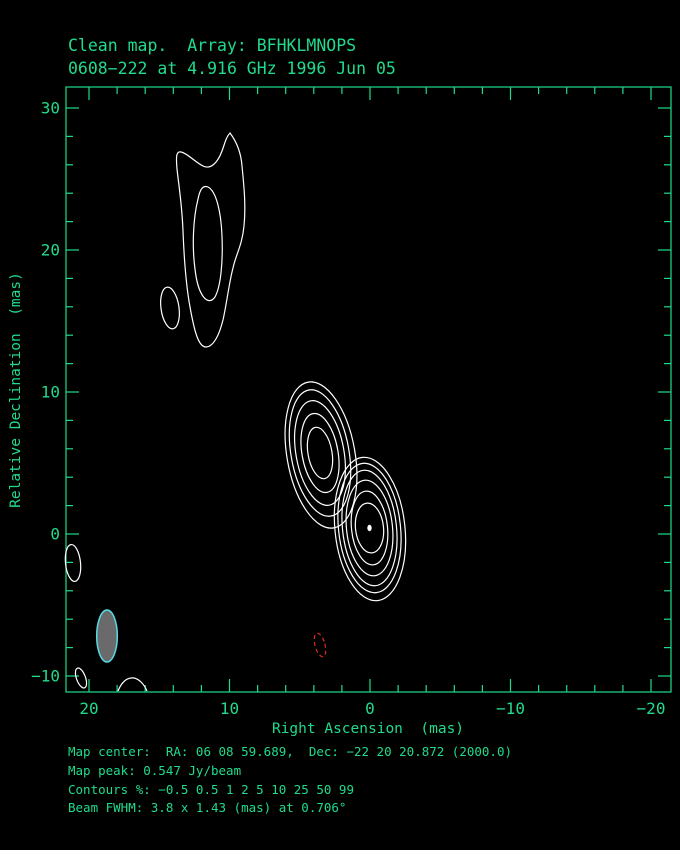 The height and width of the screenshot is (850, 680). I want to click on caption-map-peak: Map peak: 0.547 Jy/beam, so click(155, 770).